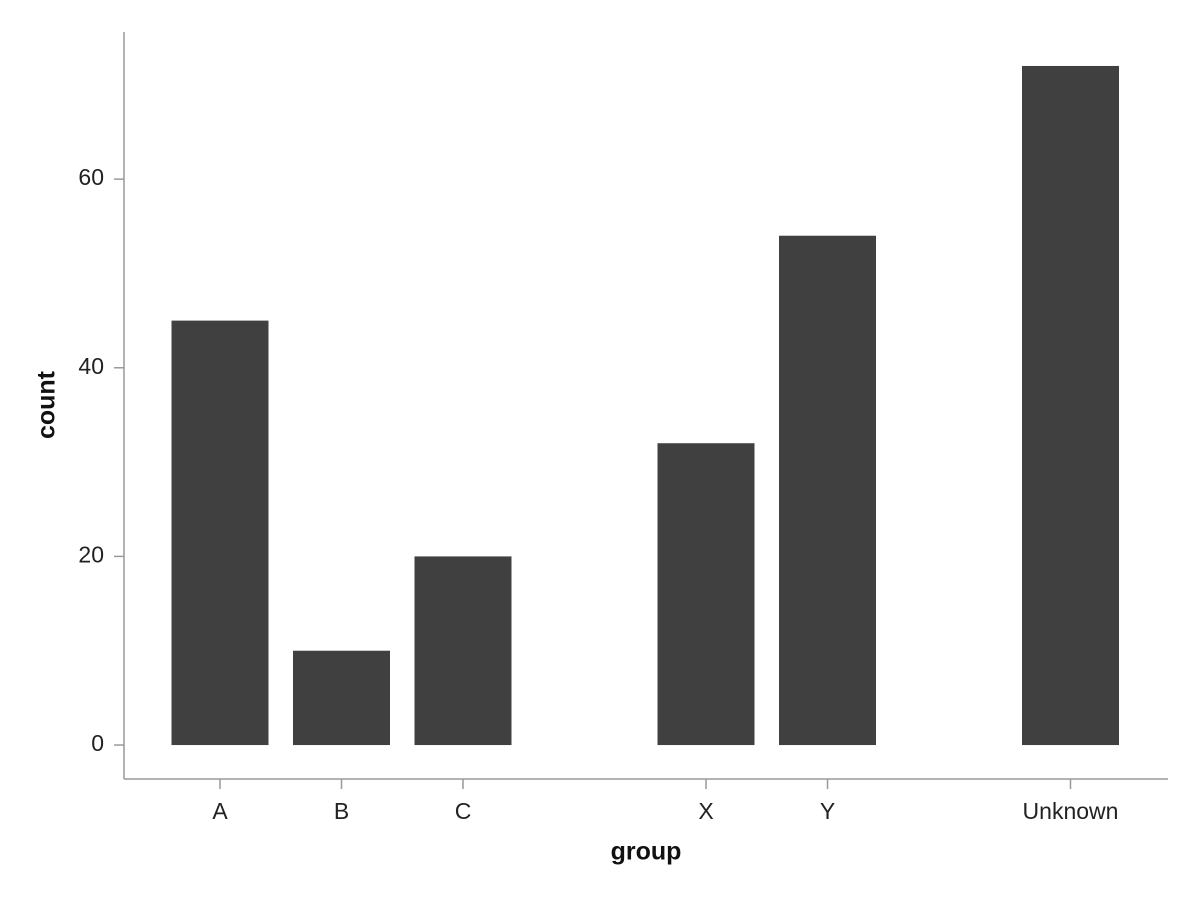 The height and width of the screenshot is (900, 1200). Describe the element at coordinates (646, 852) in the screenshot. I see `x-axis-title: group` at that location.